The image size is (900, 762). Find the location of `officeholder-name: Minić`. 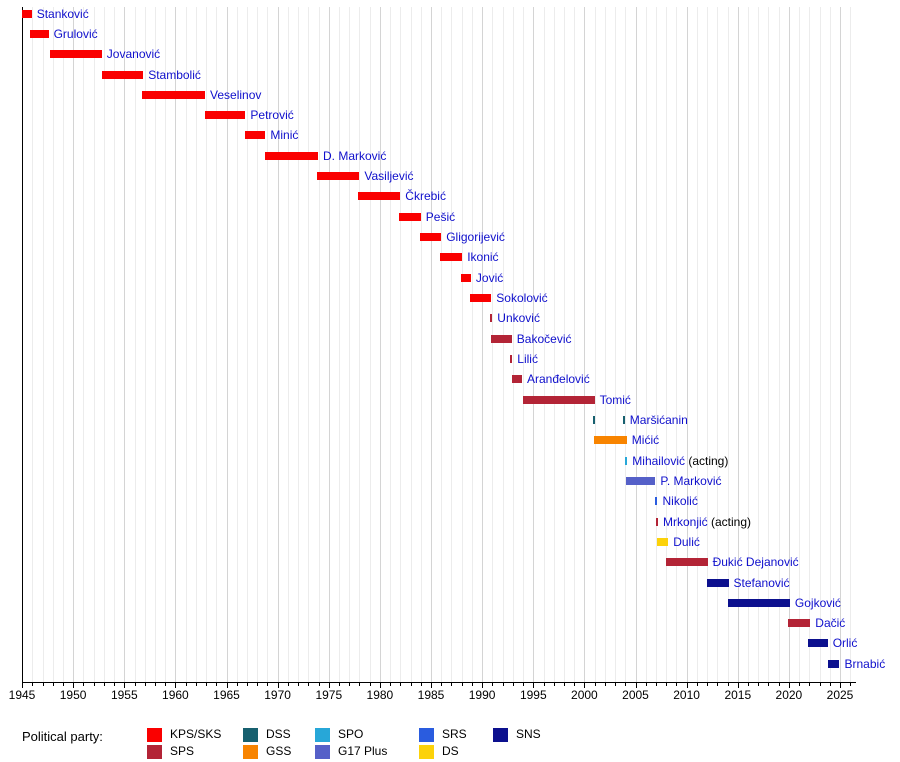

officeholder-name: Minić is located at coordinates (284, 135).